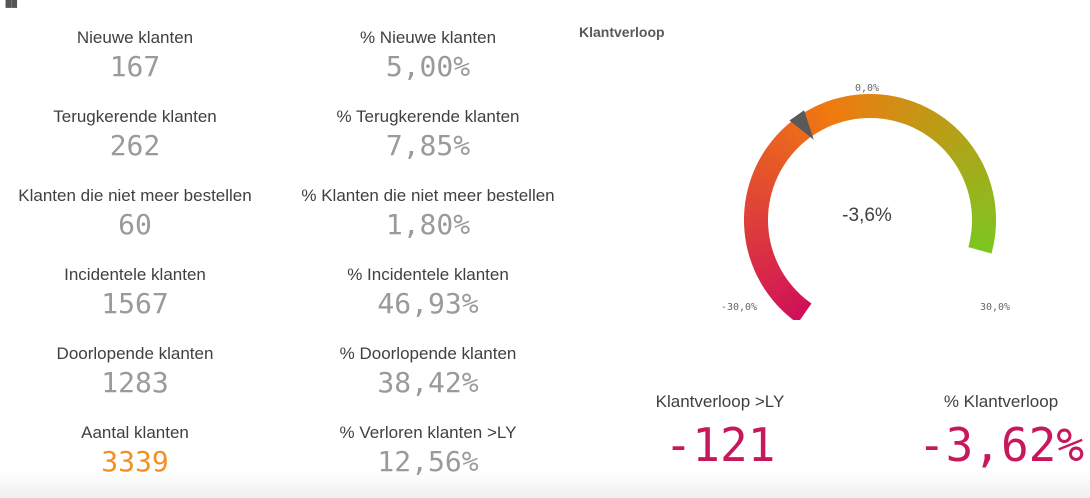 The height and width of the screenshot is (498, 1090). What do you see at coordinates (135, 274) in the screenshot?
I see `kpi-label: Incidentele klanten` at bounding box center [135, 274].